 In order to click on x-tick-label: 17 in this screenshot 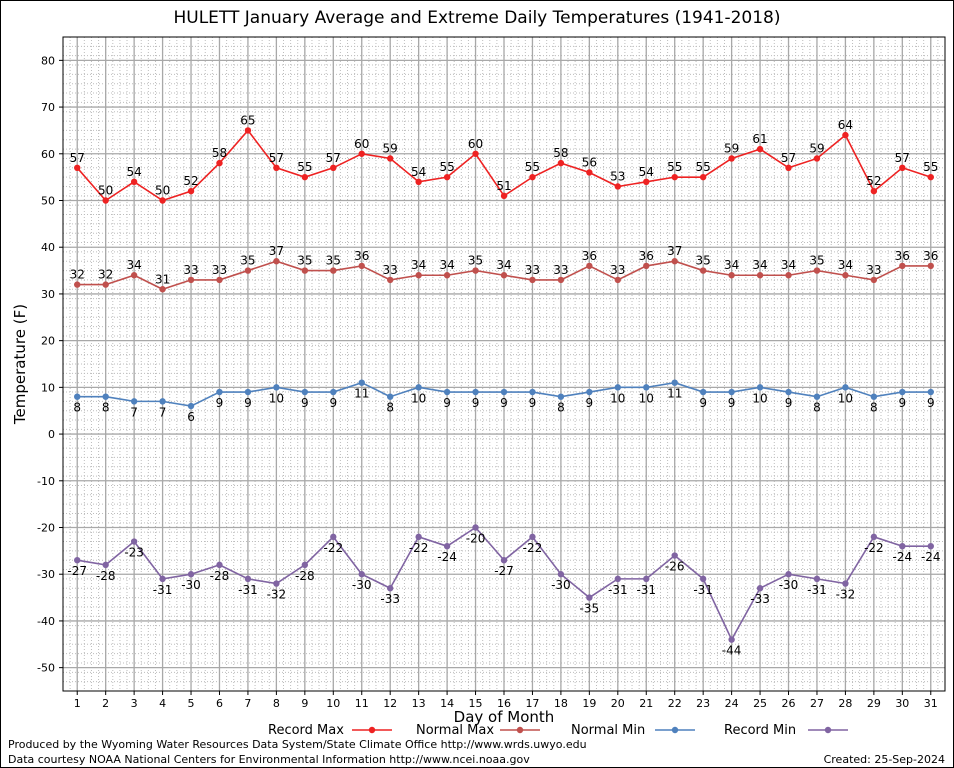, I will do `click(532, 703)`.